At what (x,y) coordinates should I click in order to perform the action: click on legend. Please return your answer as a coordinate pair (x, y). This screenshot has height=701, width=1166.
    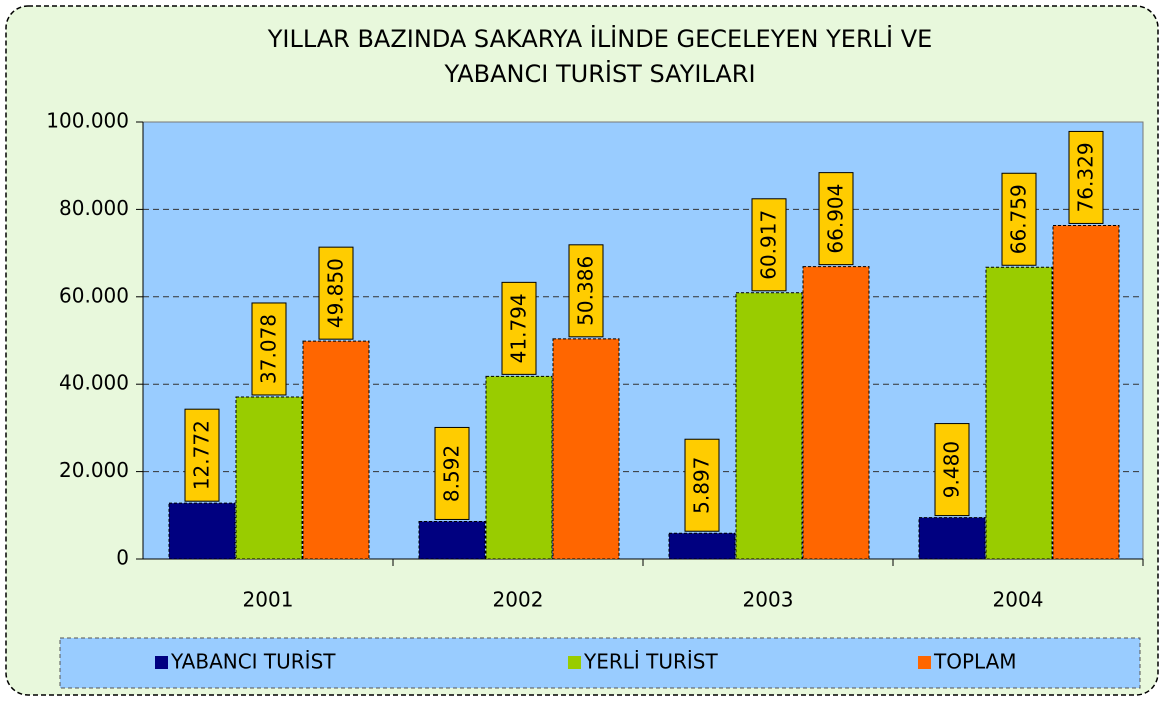
    Looking at the image, I should click on (600, 663).